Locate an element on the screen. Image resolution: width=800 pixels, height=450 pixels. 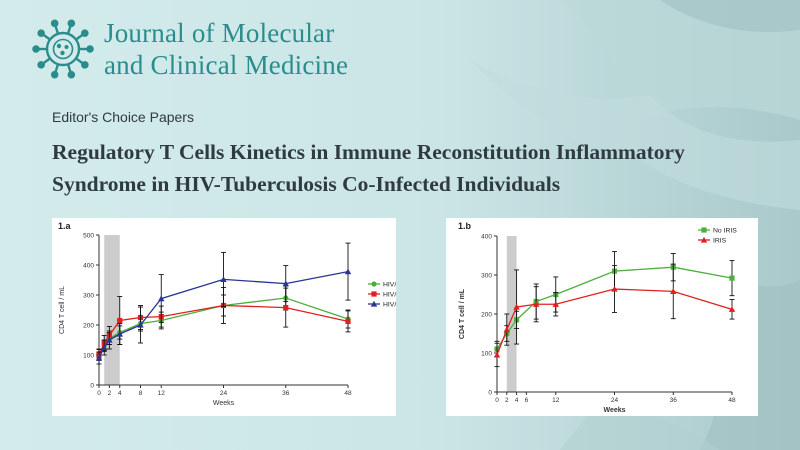
panel-label: 1.a is located at coordinates (65, 226).